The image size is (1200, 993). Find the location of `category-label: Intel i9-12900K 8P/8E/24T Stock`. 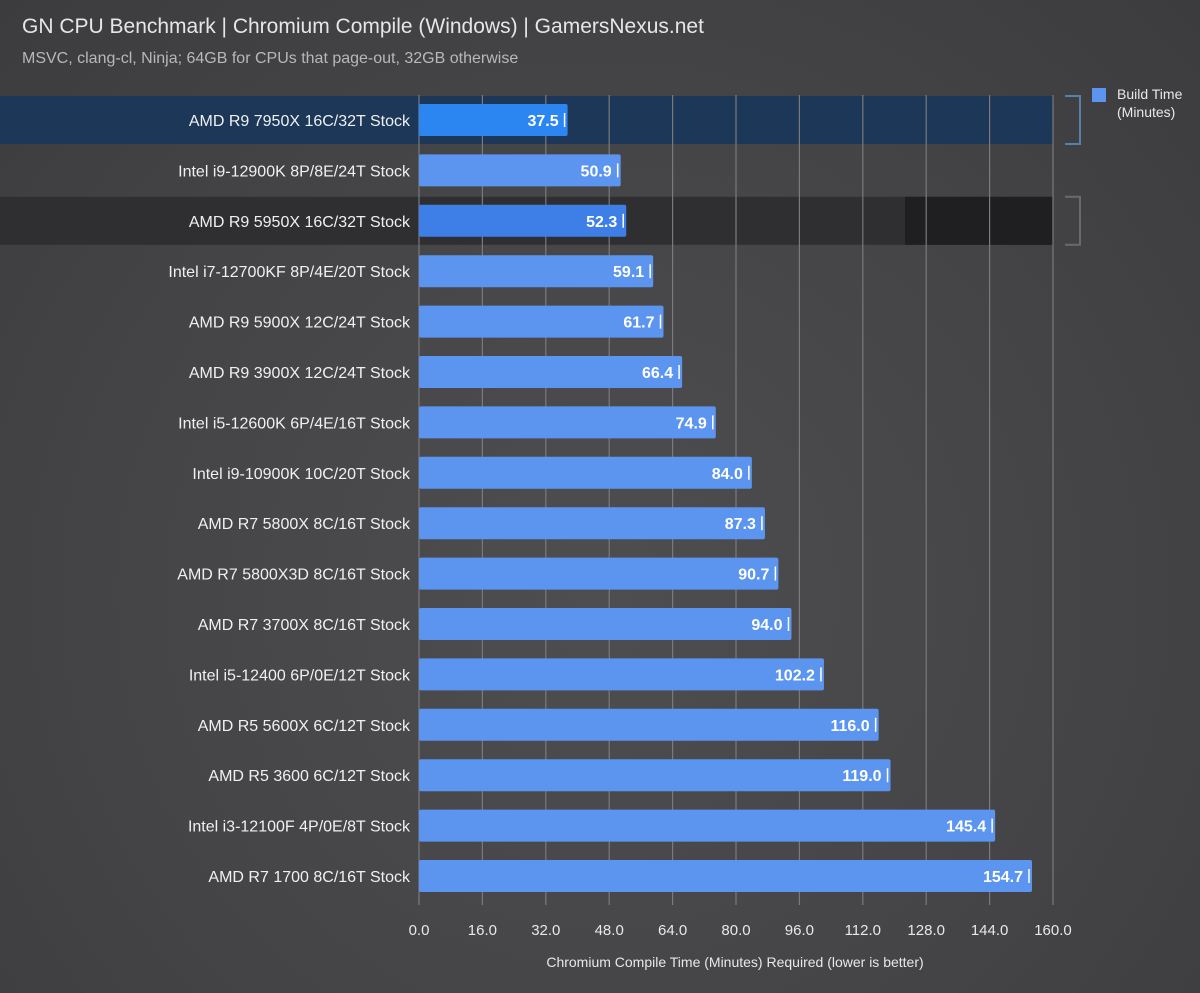

category-label: Intel i9-12900K 8P/8E/24T Stock is located at coordinates (294, 171).